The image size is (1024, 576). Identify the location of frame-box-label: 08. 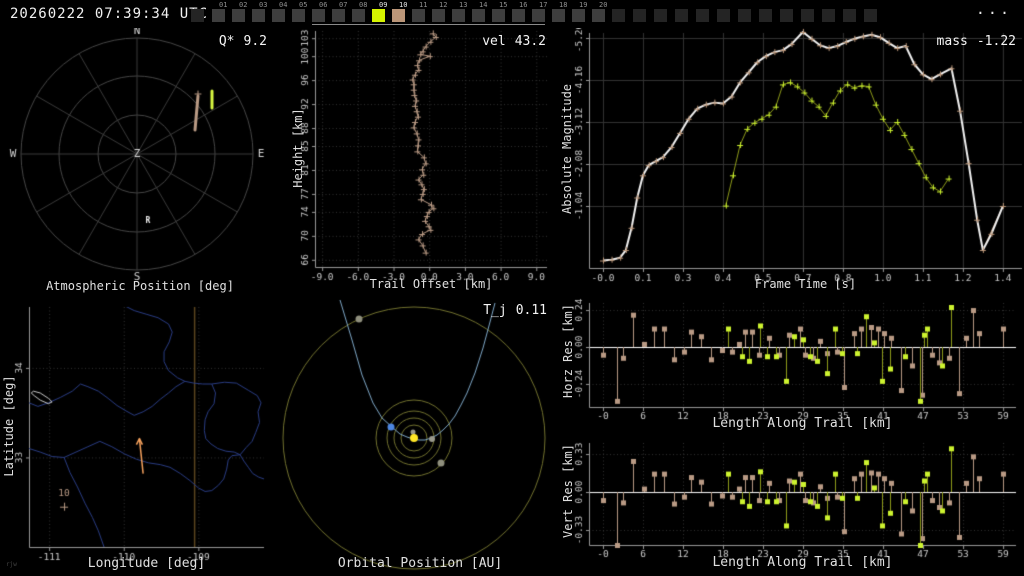
(363, 5).